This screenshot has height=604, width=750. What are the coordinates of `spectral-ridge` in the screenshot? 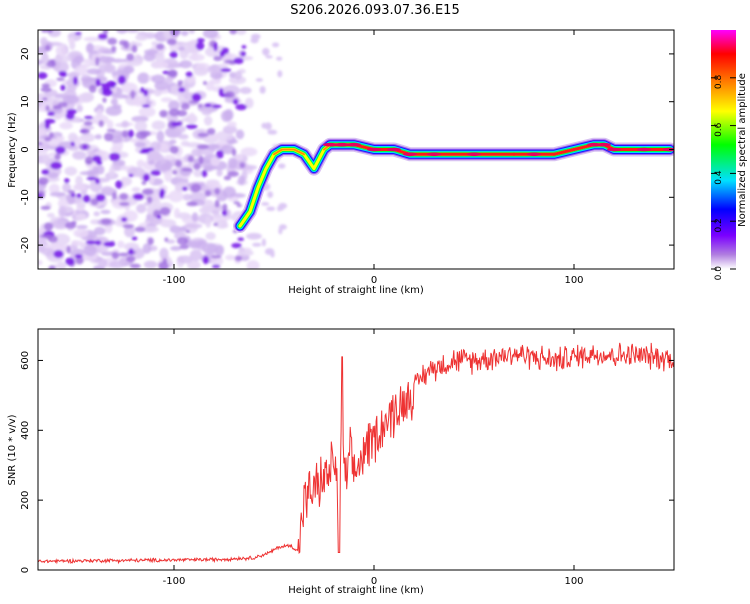 It's located at (453, 185).